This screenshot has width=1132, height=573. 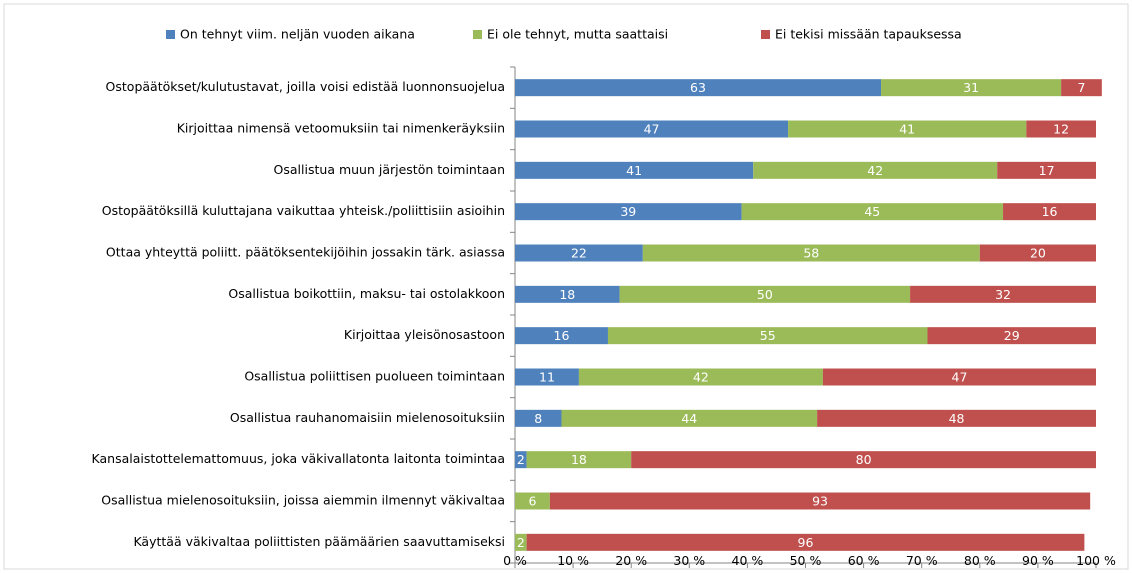 I want to click on data-label: 50, so click(x=765, y=294).